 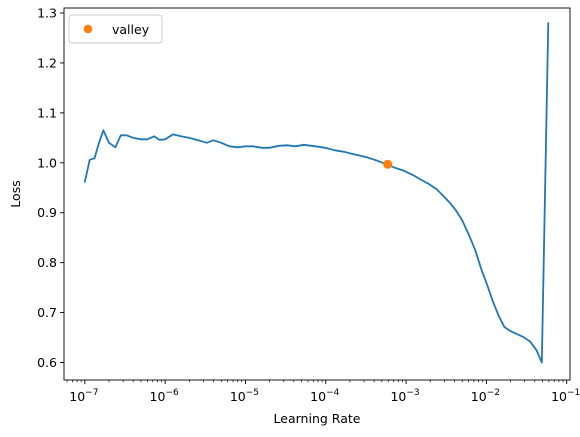 What do you see at coordinates (324, 396) in the screenshot?
I see `x-tick-label-3: 10⁻⁴` at bounding box center [324, 396].